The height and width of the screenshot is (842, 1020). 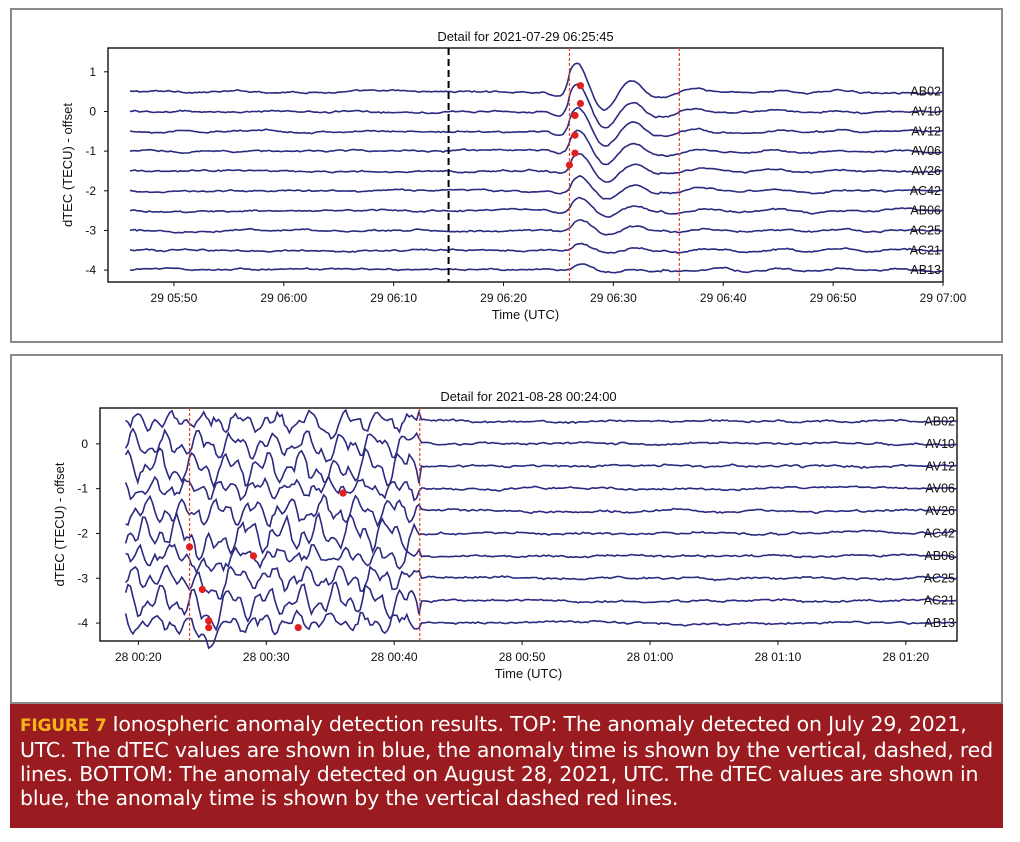 I want to click on x-tick-label: 28 01:10, so click(x=778, y=657).